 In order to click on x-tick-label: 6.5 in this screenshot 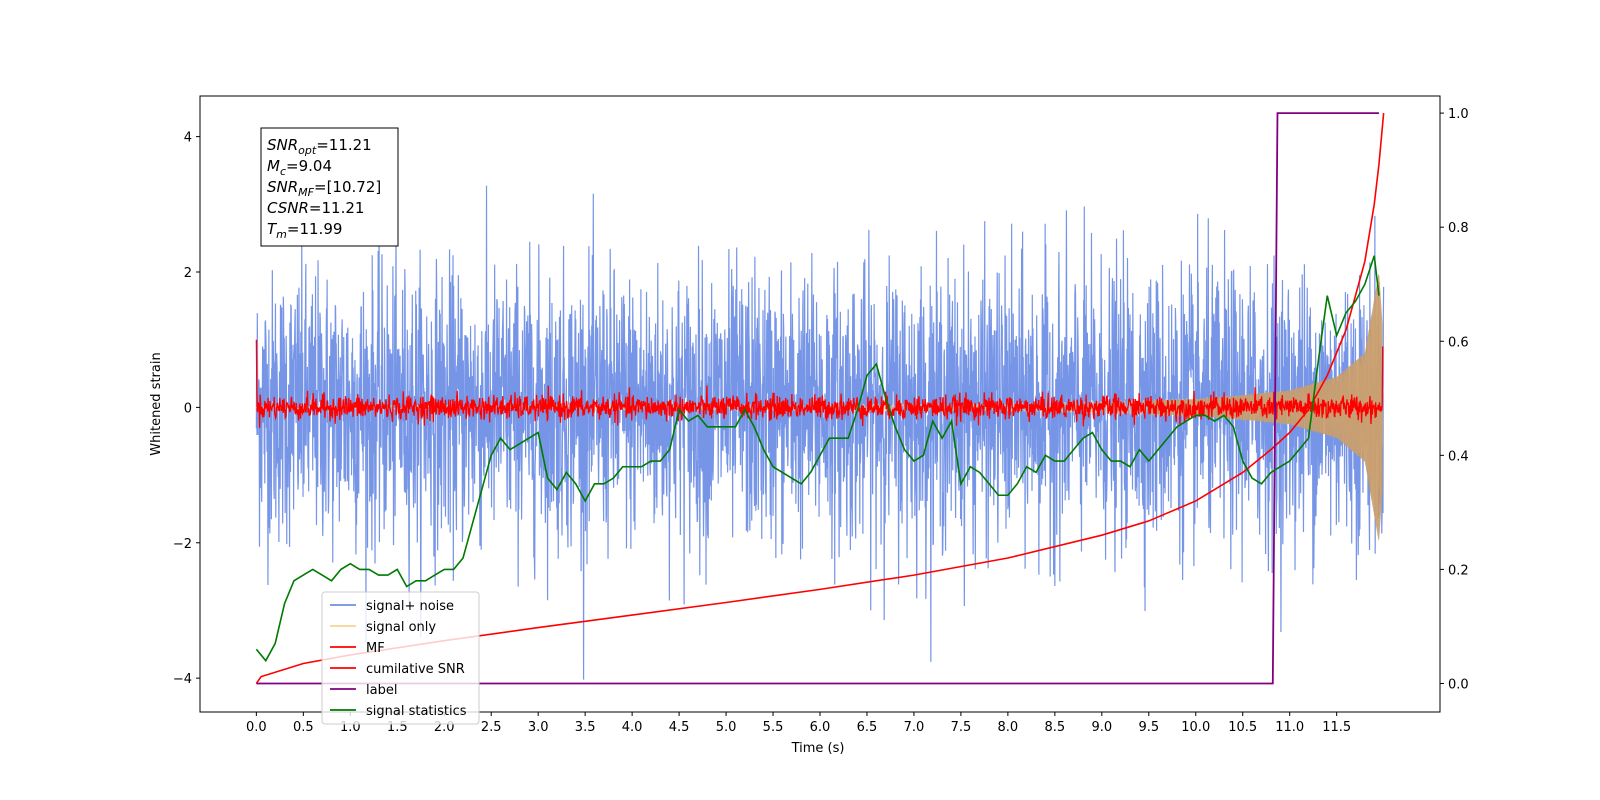, I will do `click(867, 727)`.